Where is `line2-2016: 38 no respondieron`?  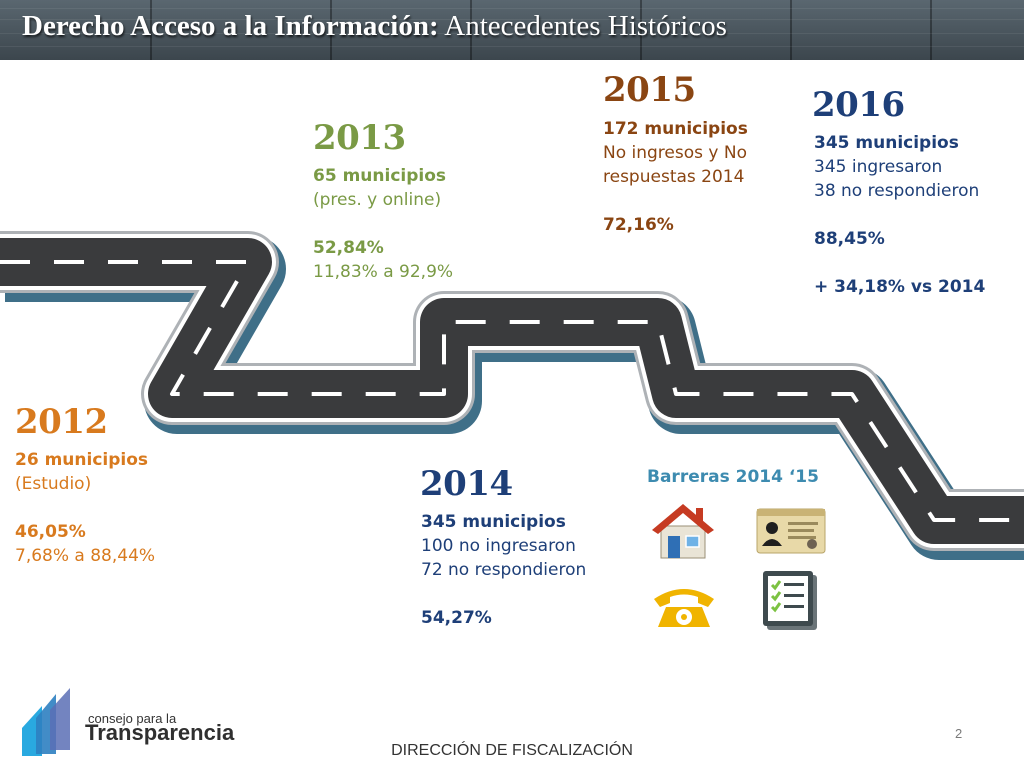
line2-2016: 38 no respondieron is located at coordinates (897, 191).